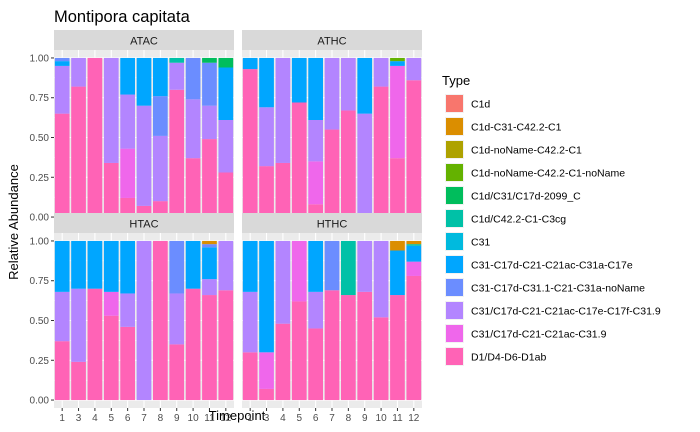 The width and height of the screenshot is (700, 432). Describe the element at coordinates (467, 103) in the screenshot. I see `legend-item: C1d` at that location.